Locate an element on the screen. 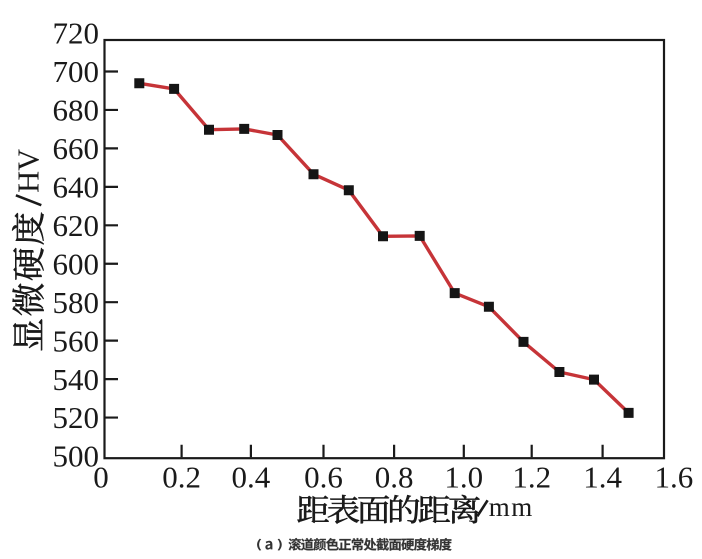 The height and width of the screenshot is (559, 702). svg-text: 1.6 is located at coordinates (674, 477).